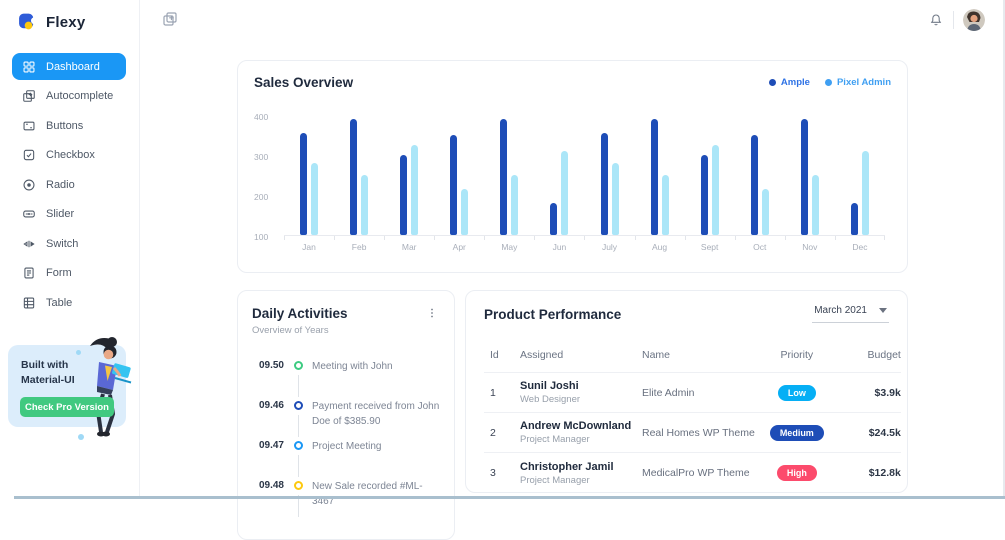 This screenshot has width=1005, height=540. I want to click on x-axis-label: Oct, so click(759, 244).